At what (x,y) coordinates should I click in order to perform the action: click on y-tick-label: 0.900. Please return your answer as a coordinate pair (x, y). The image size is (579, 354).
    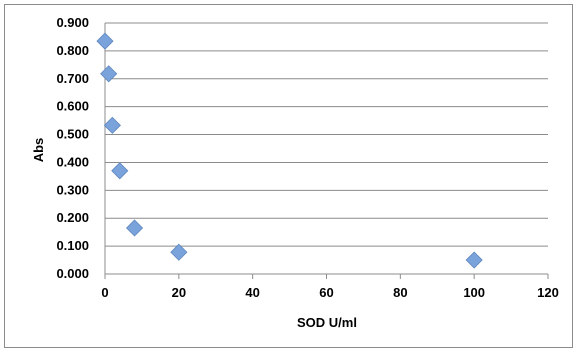
    Looking at the image, I should click on (72, 22).